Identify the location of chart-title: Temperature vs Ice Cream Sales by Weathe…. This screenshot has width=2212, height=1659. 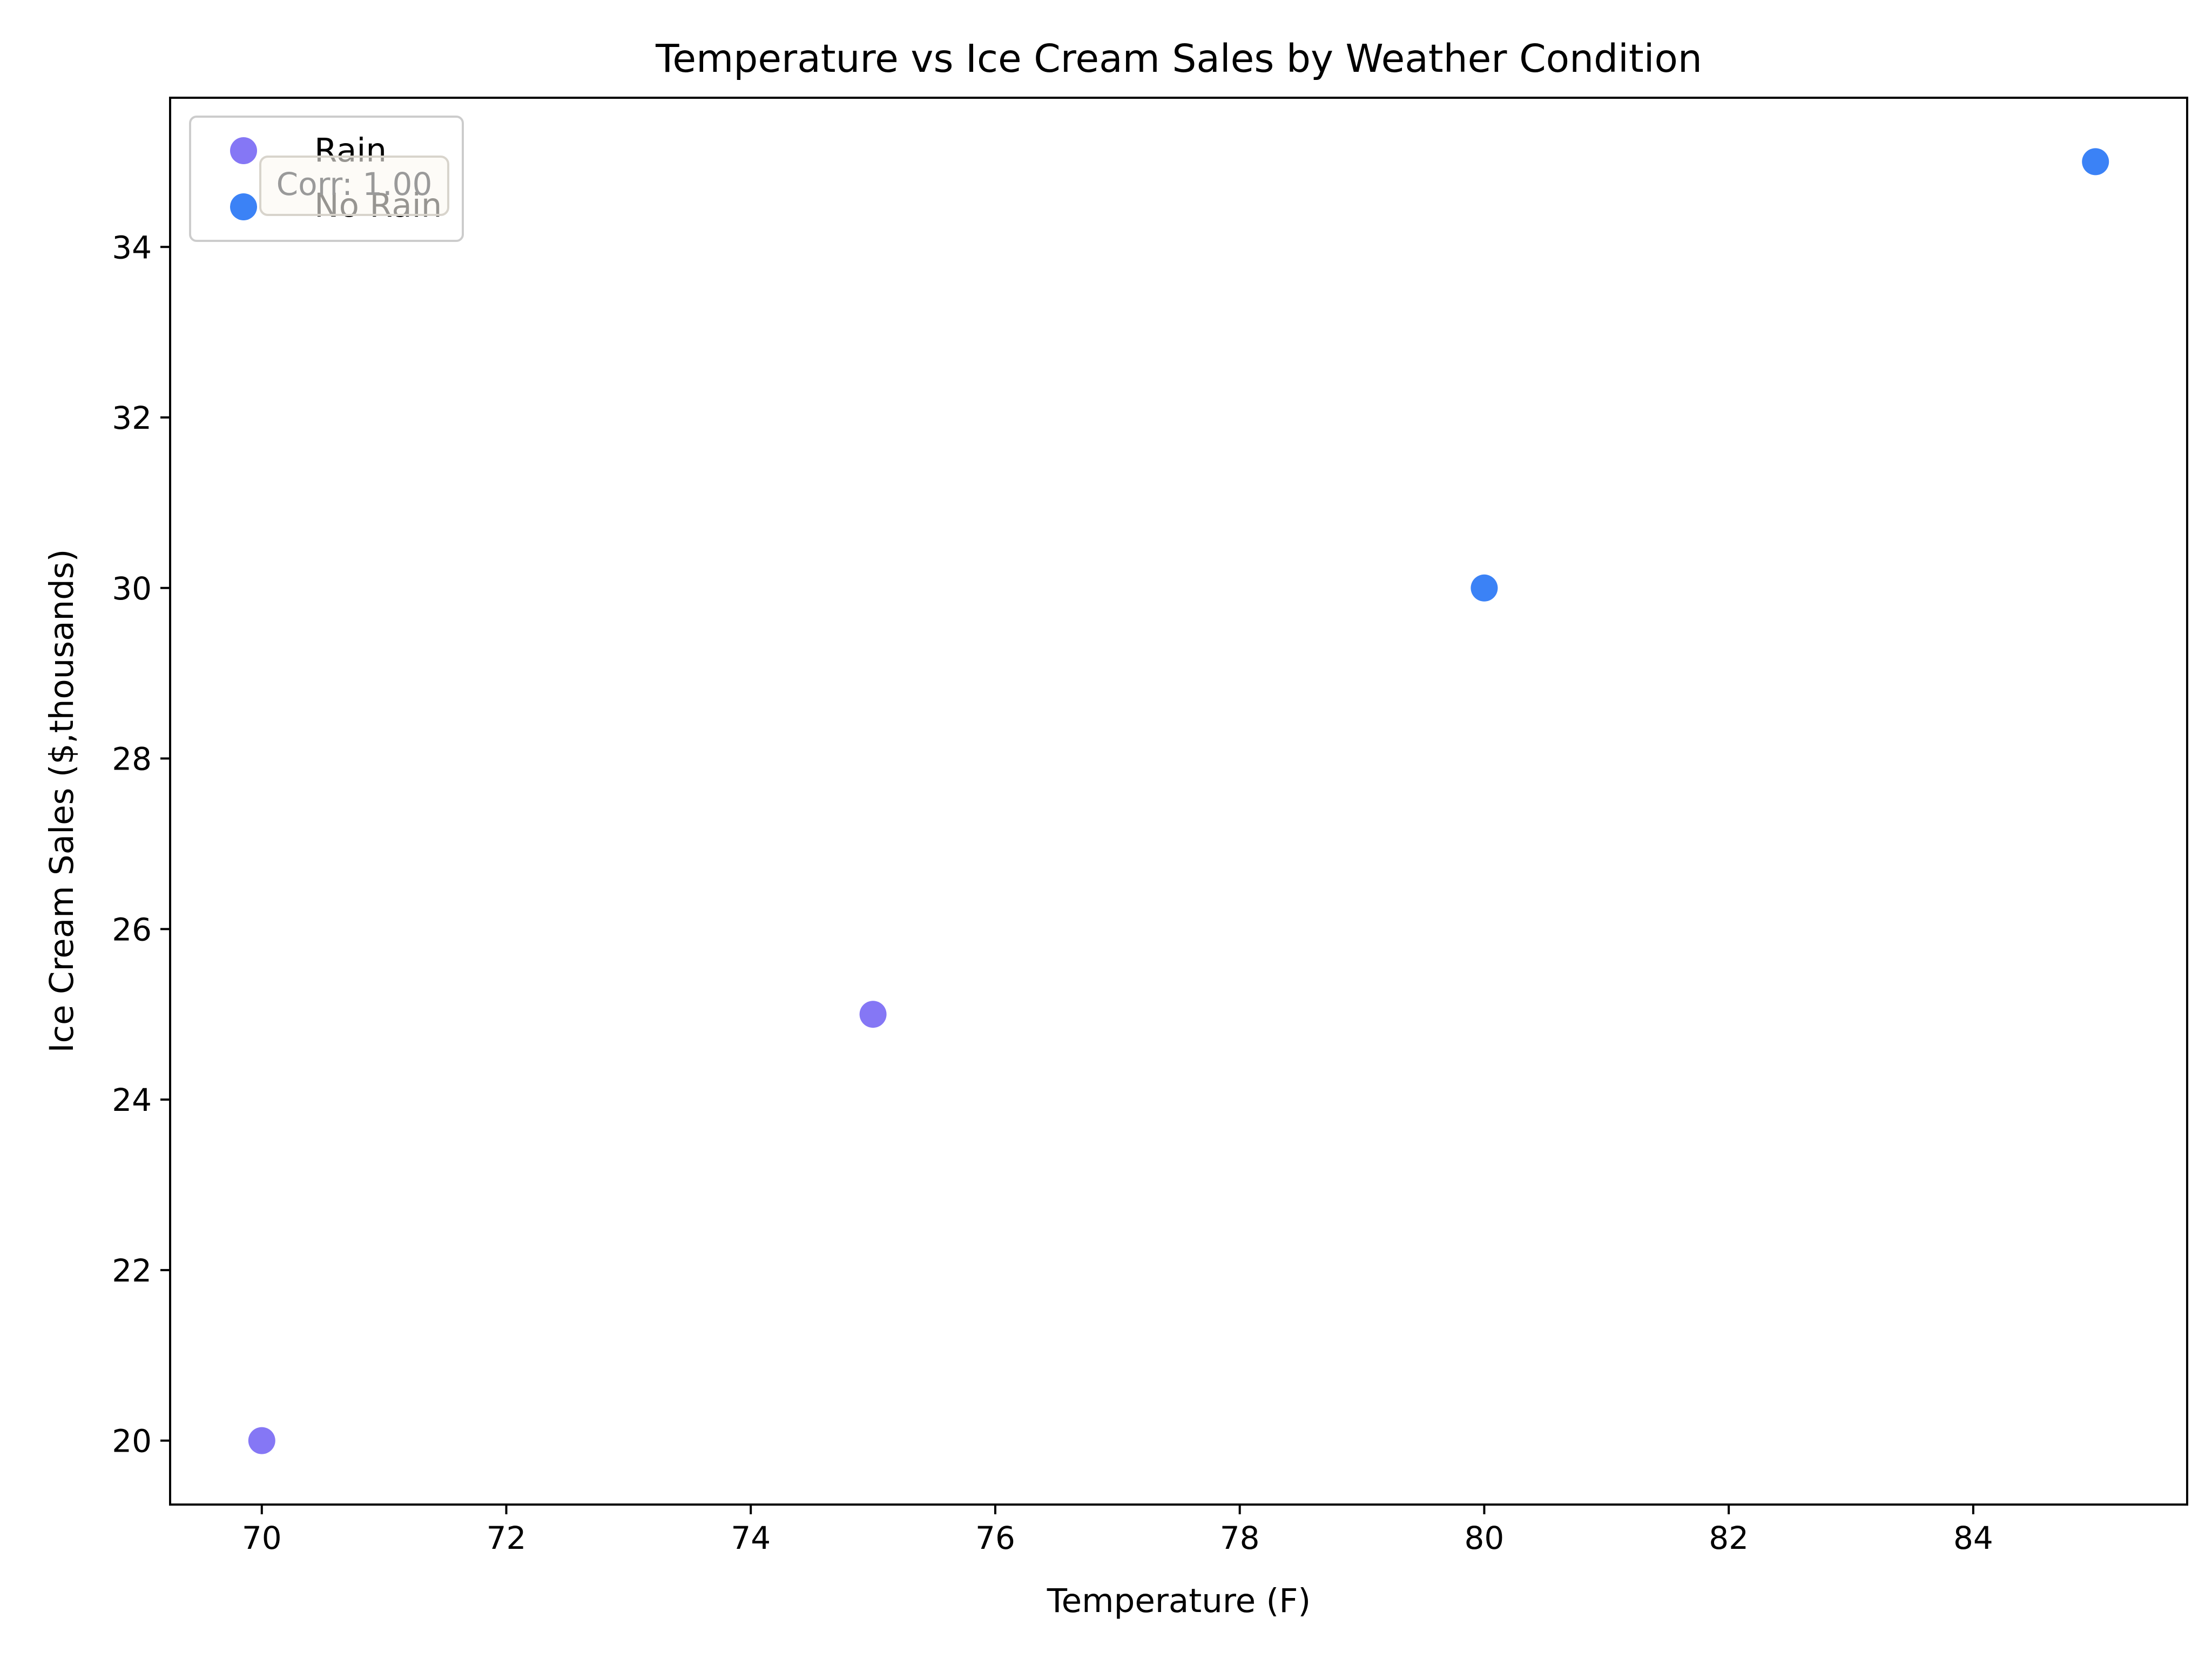
(1178, 58).